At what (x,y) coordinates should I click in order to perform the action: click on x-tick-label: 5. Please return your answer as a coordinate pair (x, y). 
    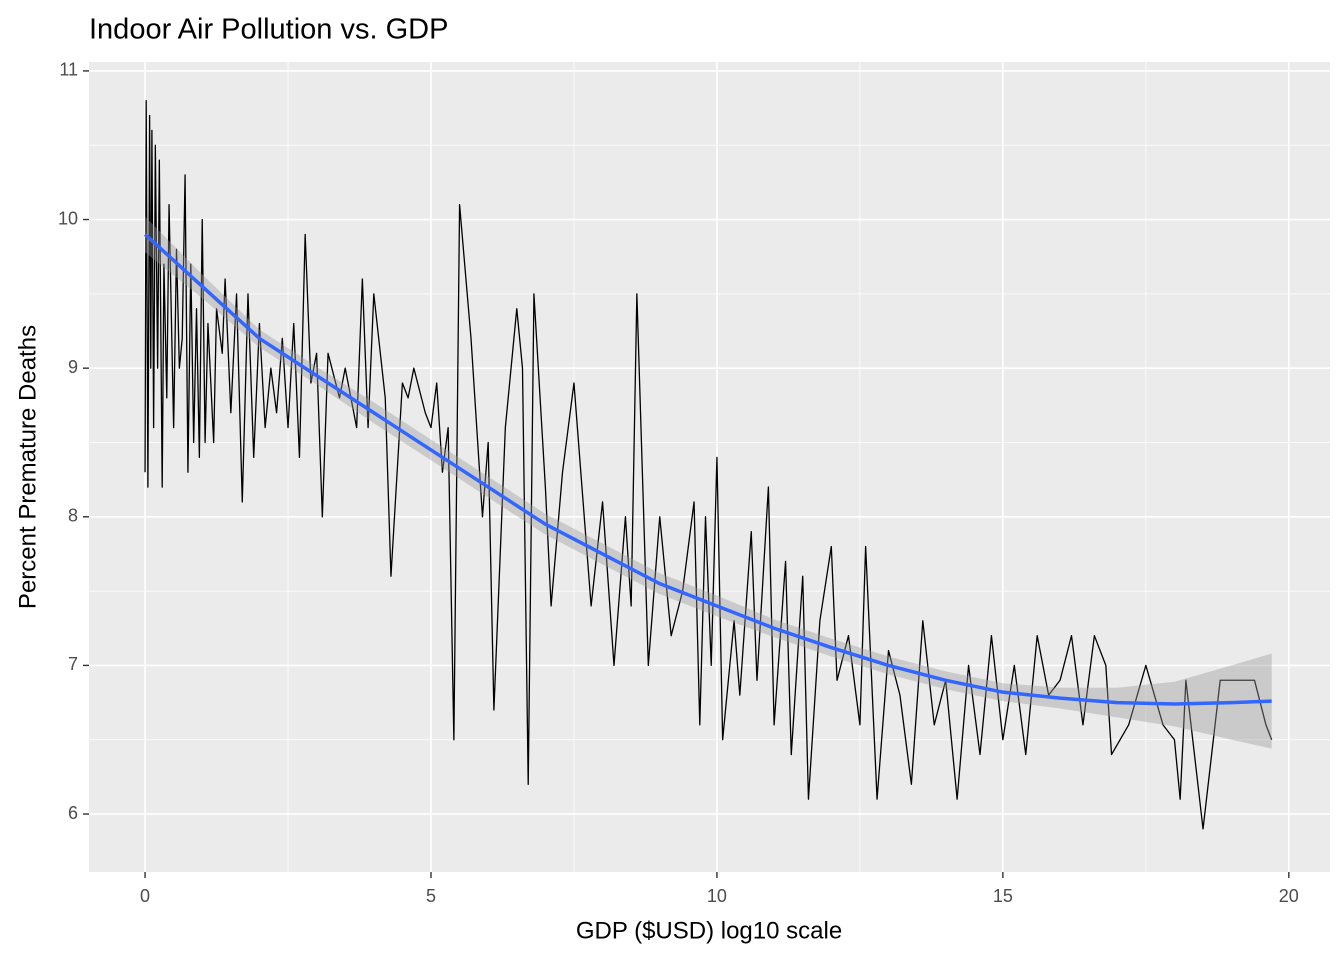
    Looking at the image, I should click on (431, 896).